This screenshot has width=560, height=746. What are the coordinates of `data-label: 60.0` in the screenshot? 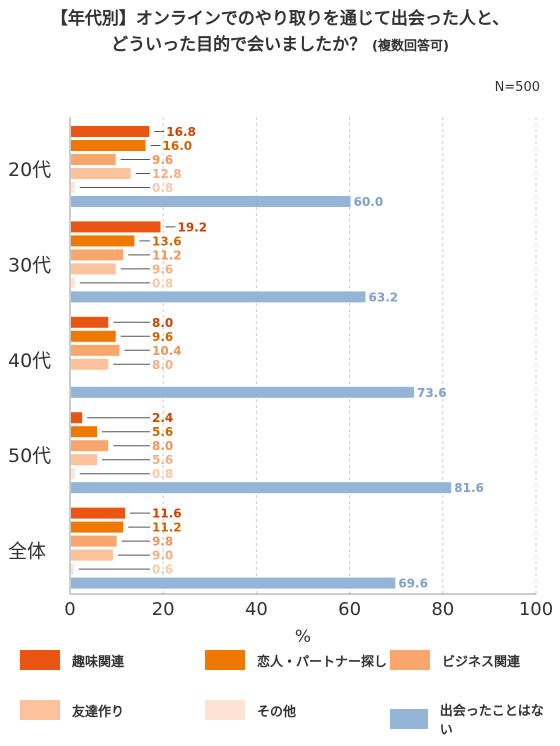 It's located at (369, 202).